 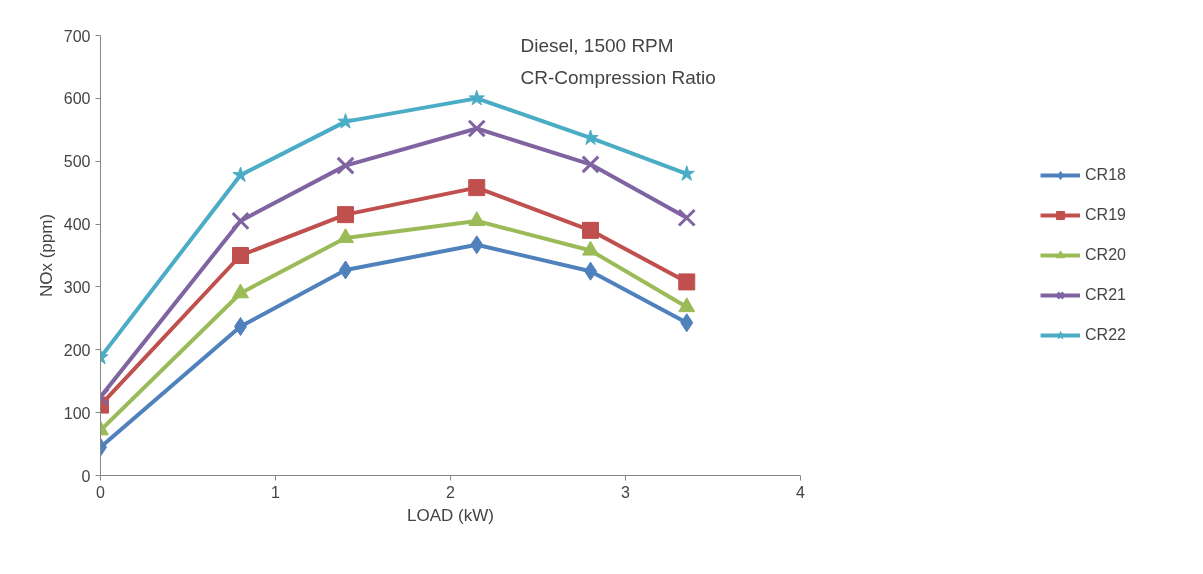 I want to click on legend-label: CR22, so click(x=1105, y=335).